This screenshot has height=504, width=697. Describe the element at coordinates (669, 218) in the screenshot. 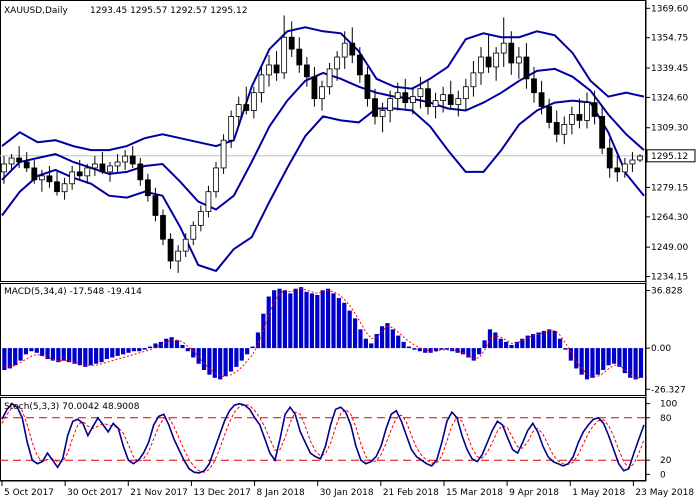

I see `price-tick-label: 1264.30` at that location.